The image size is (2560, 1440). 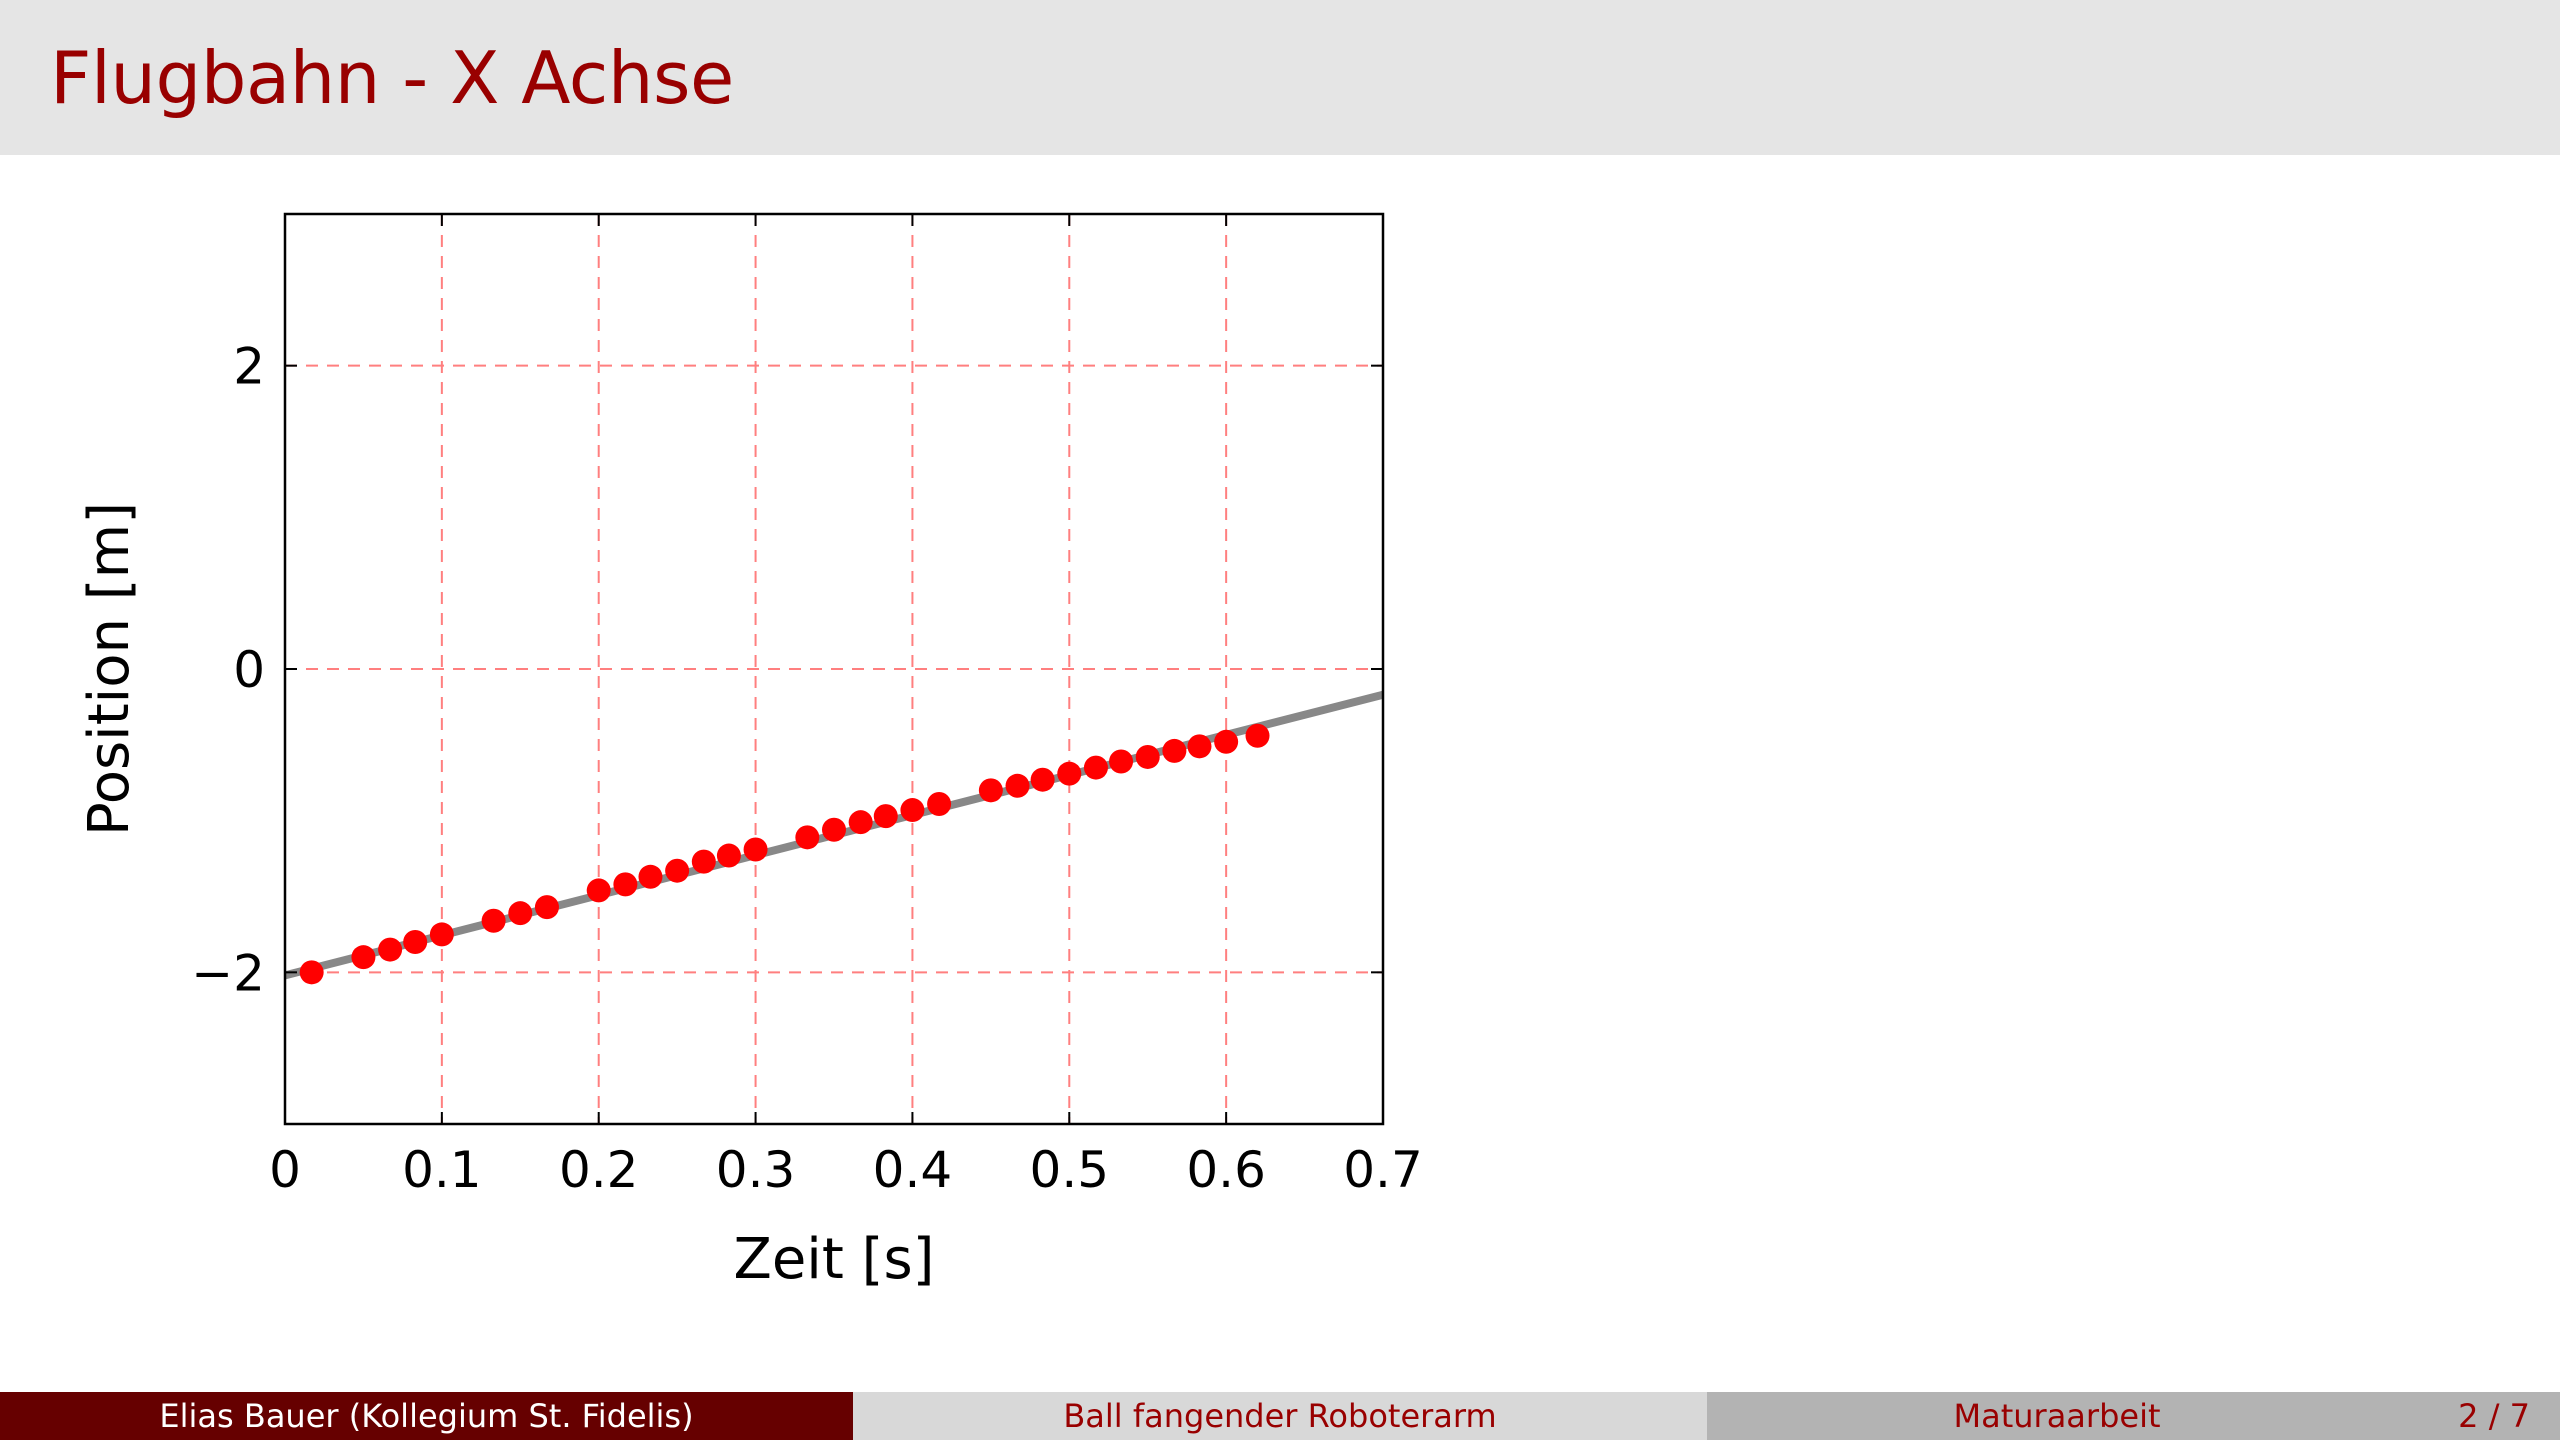 What do you see at coordinates (1070, 1170) in the screenshot?
I see `x-tick-label: 0.5` at bounding box center [1070, 1170].